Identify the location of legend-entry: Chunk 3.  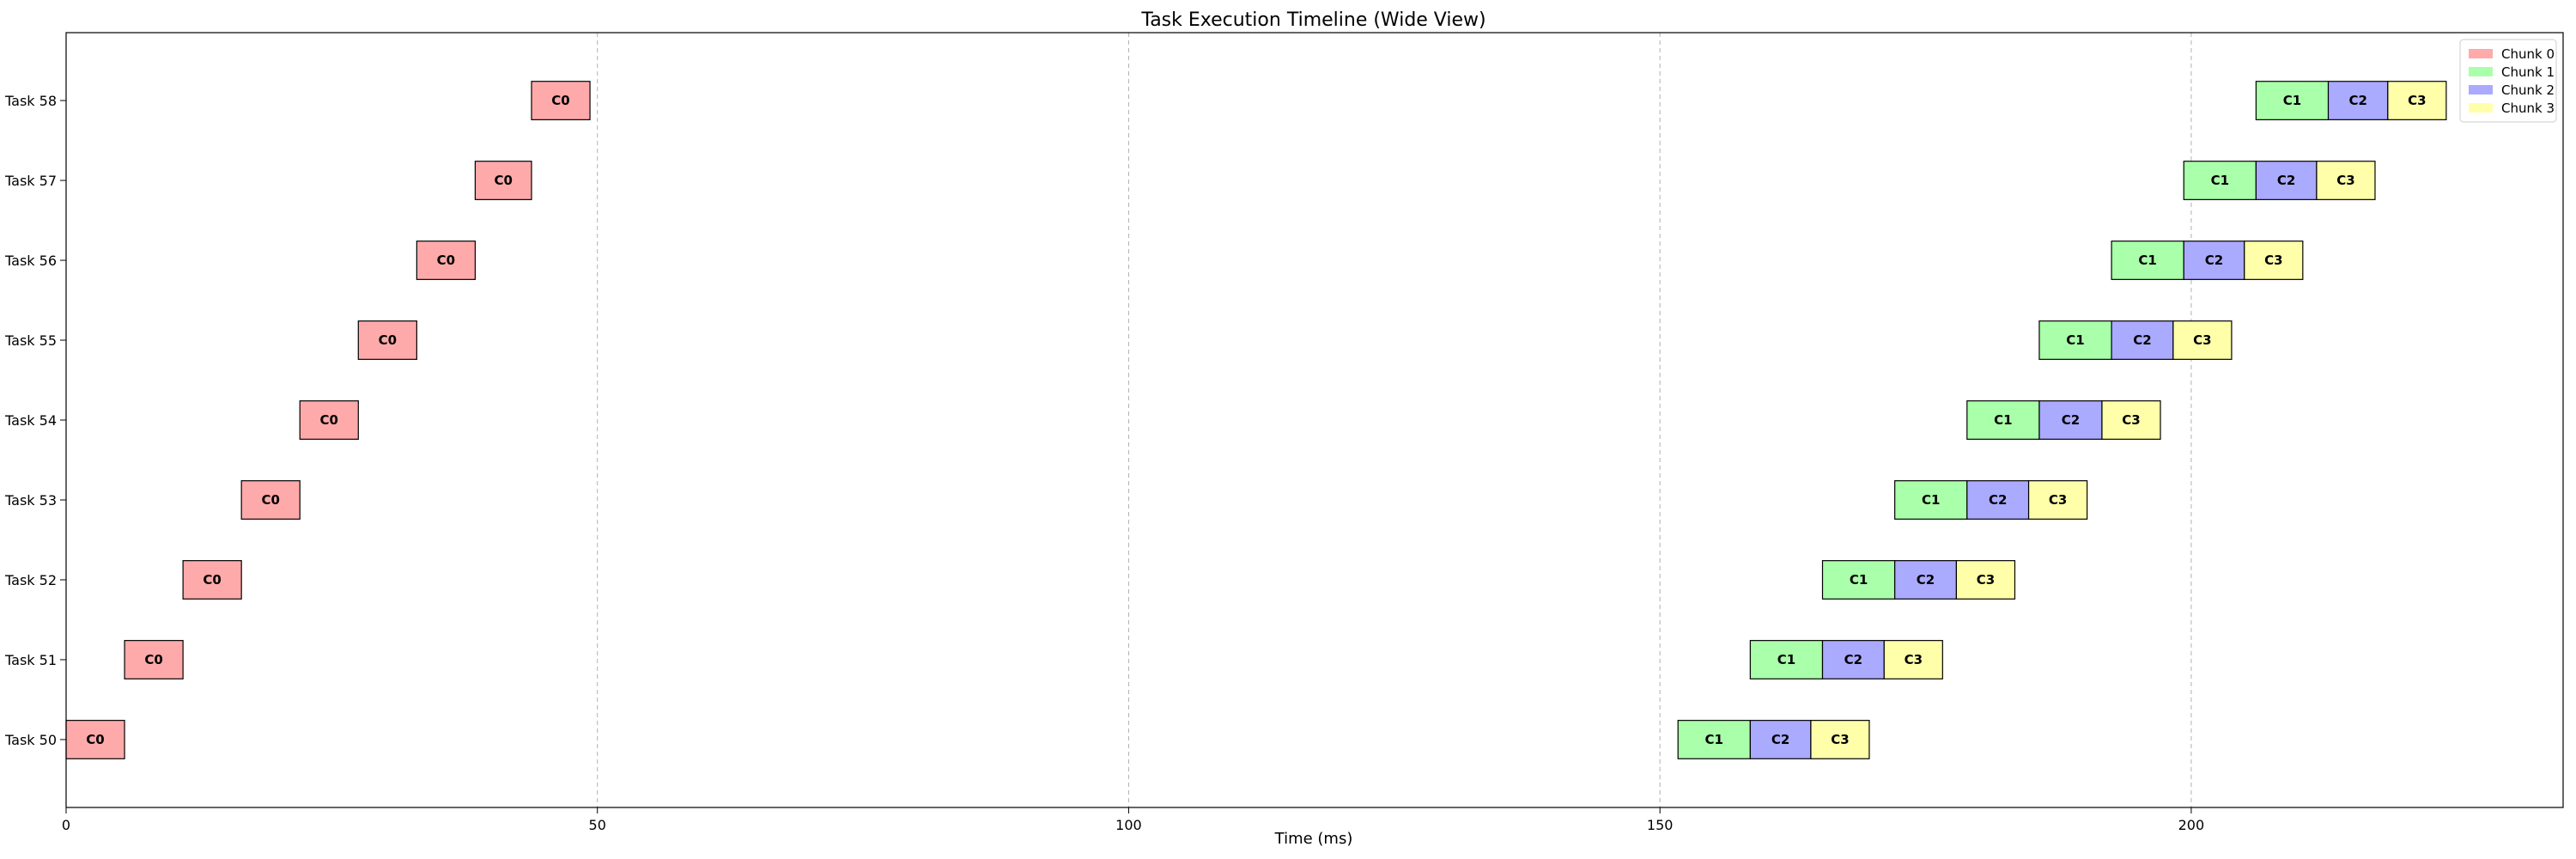
(2528, 108).